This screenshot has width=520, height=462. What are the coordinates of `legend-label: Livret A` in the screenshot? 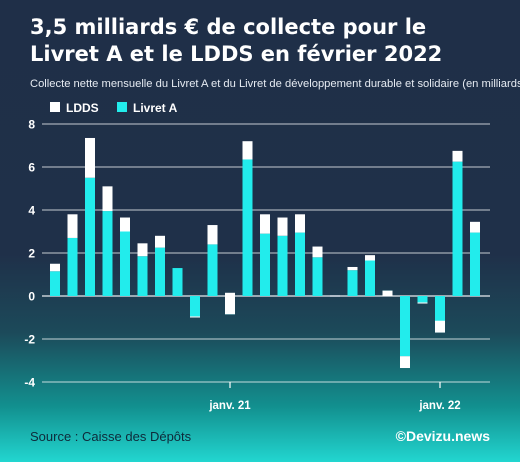 It's located at (155, 108).